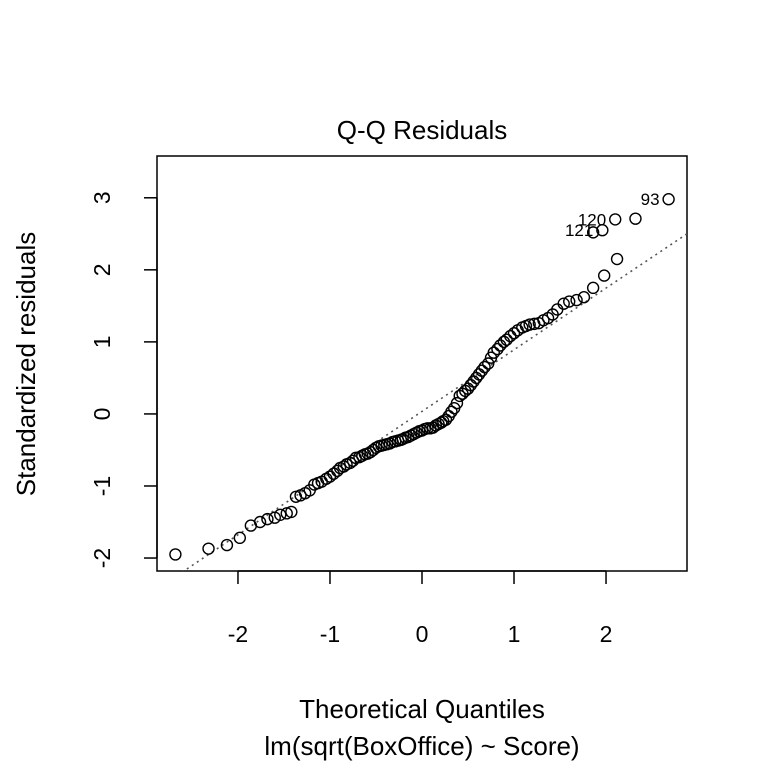 This screenshot has width=768, height=768. Describe the element at coordinates (650, 199) in the screenshot. I see `point-label: 93` at that location.